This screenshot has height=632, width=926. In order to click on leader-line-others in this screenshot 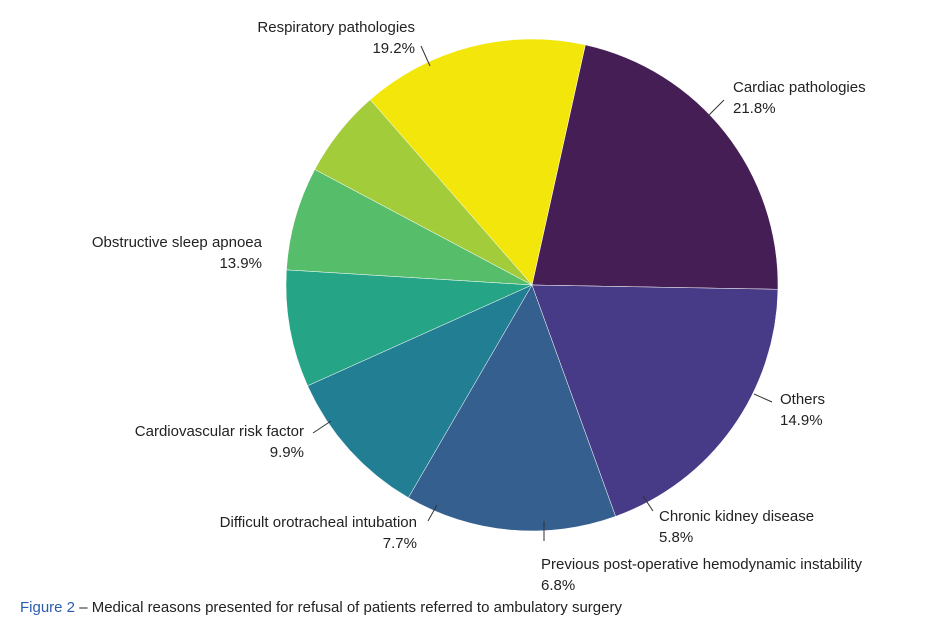, I will do `click(763, 398)`.